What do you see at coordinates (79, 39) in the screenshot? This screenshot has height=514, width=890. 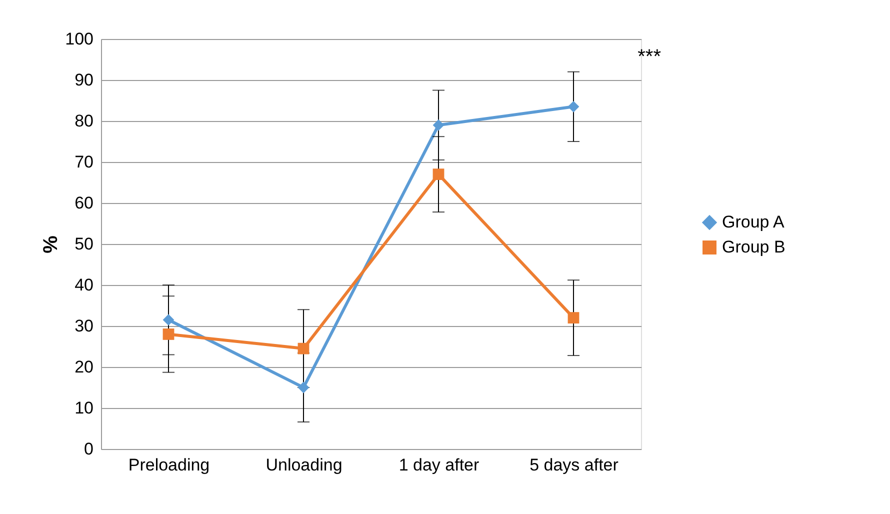 I see `y-tick-label: 100` at bounding box center [79, 39].